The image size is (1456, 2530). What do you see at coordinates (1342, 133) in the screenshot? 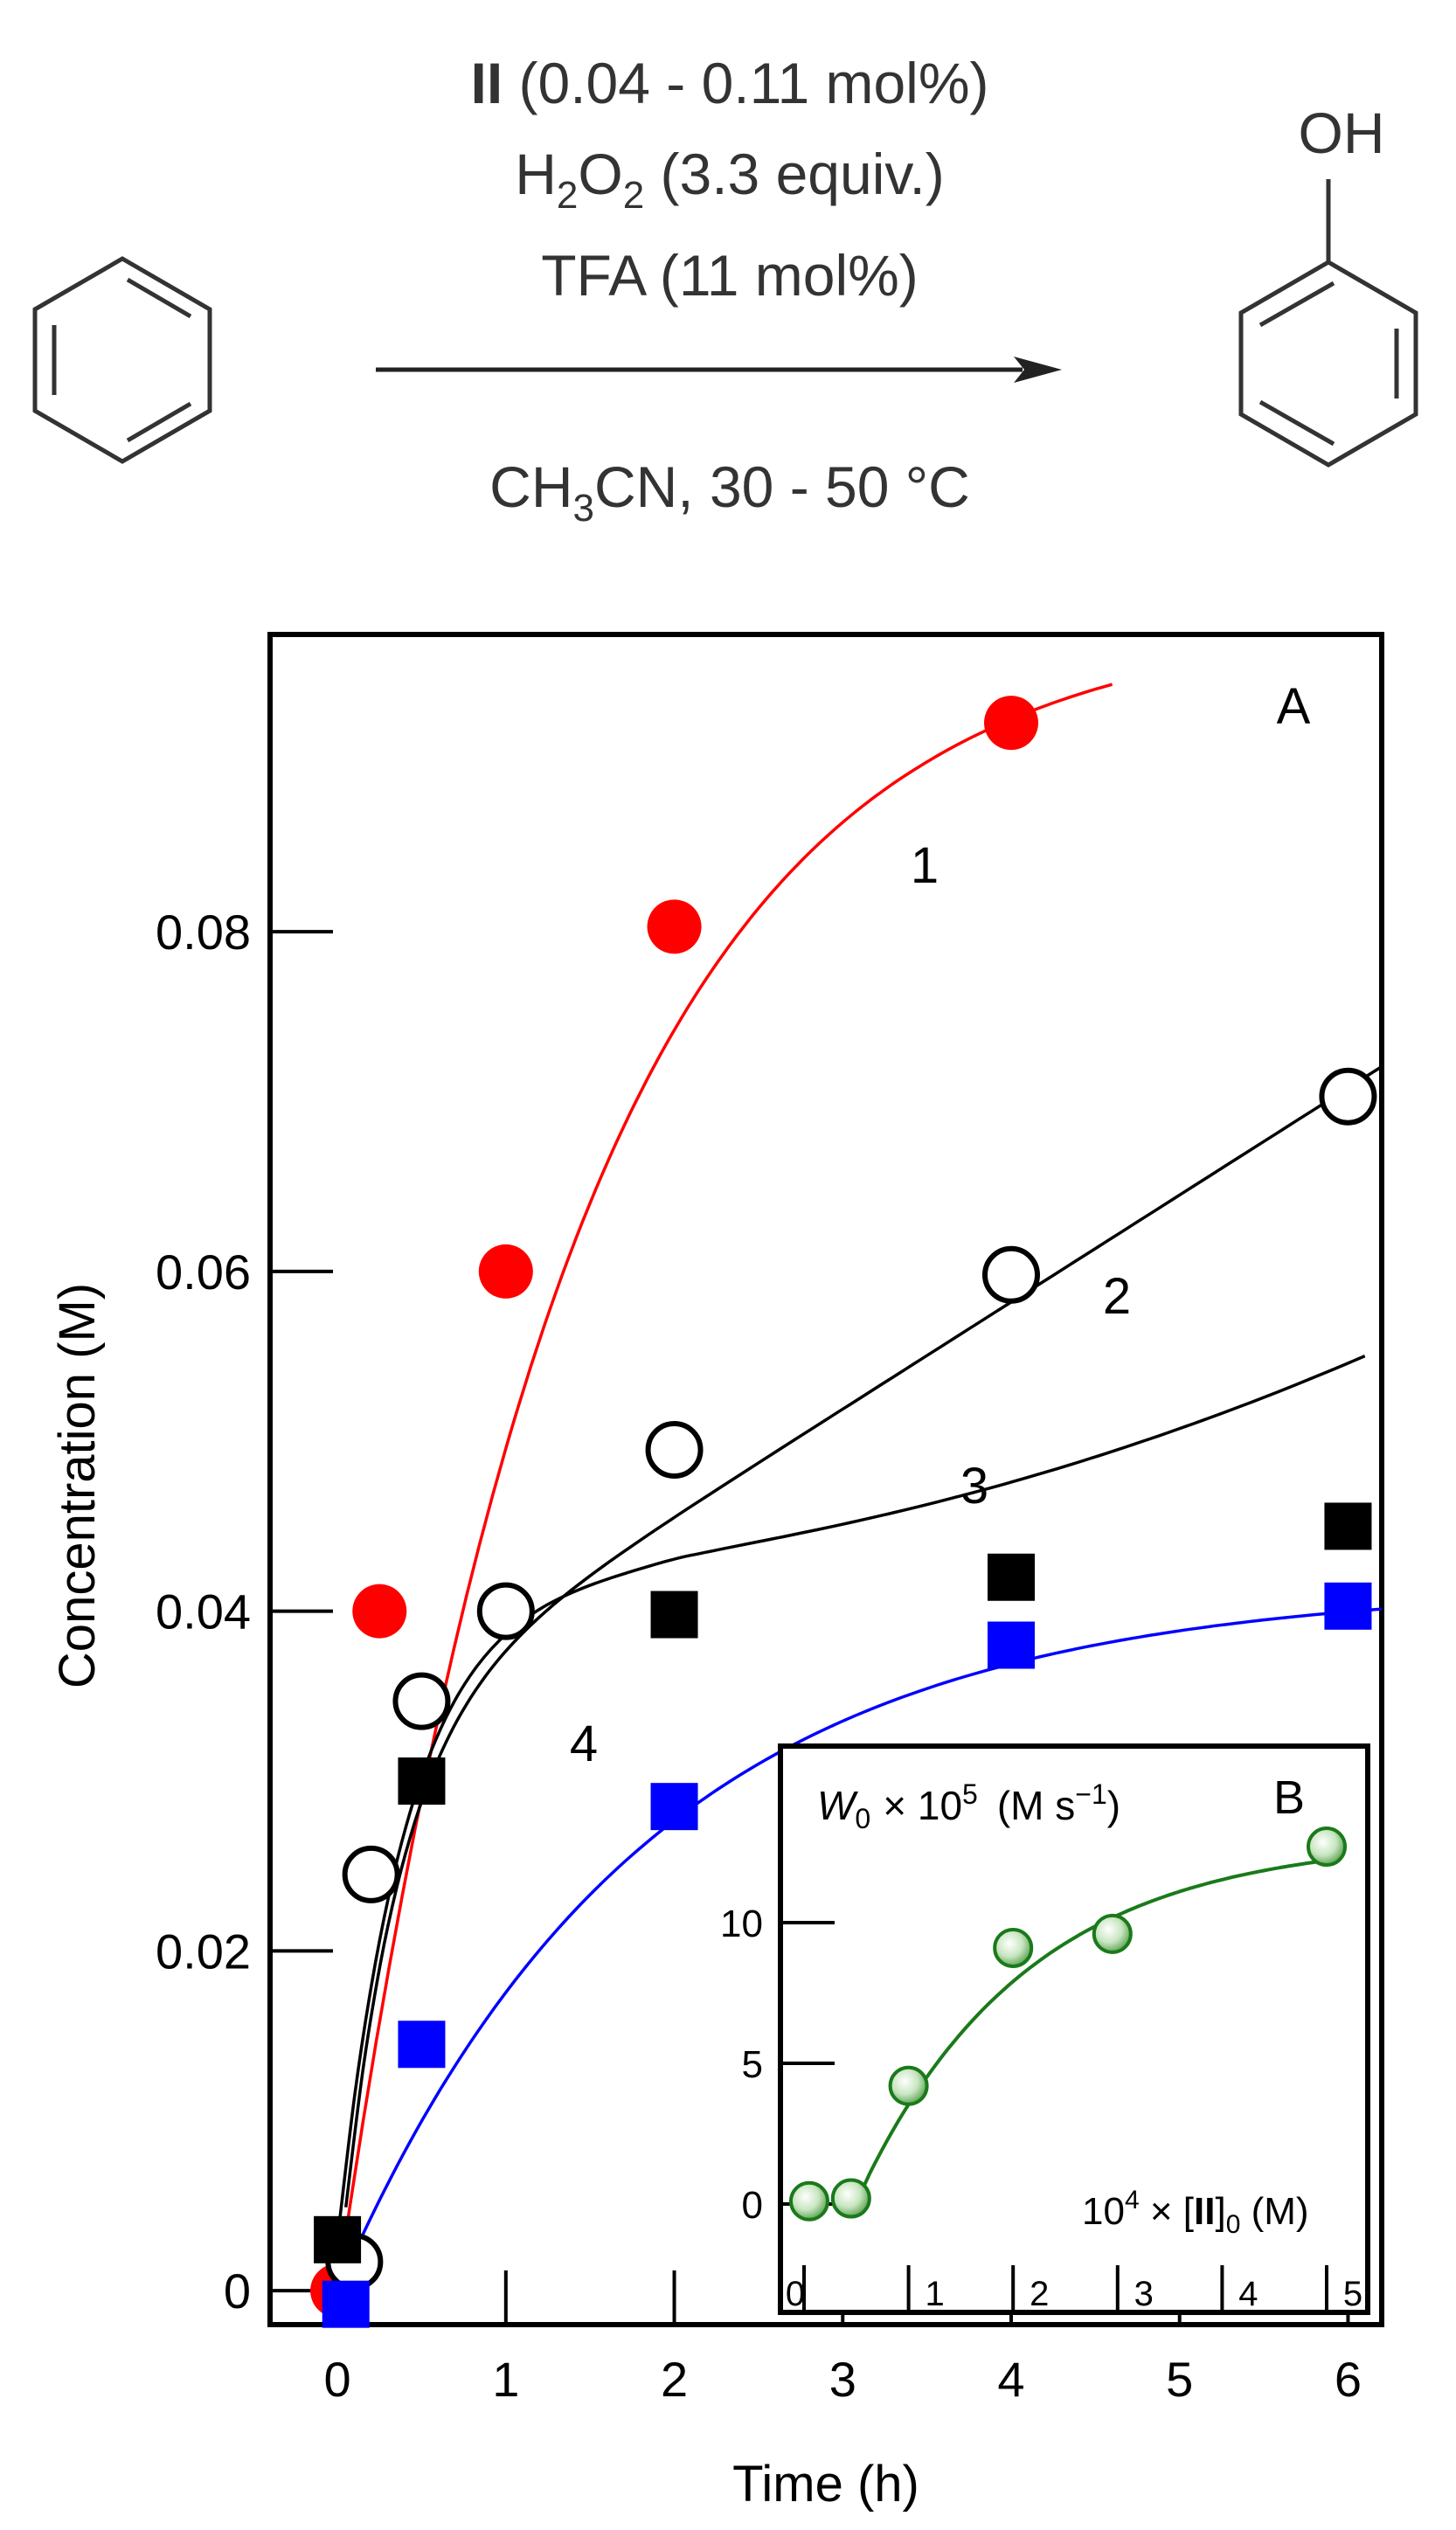
I see `hydroxyl-label: OH` at bounding box center [1342, 133].